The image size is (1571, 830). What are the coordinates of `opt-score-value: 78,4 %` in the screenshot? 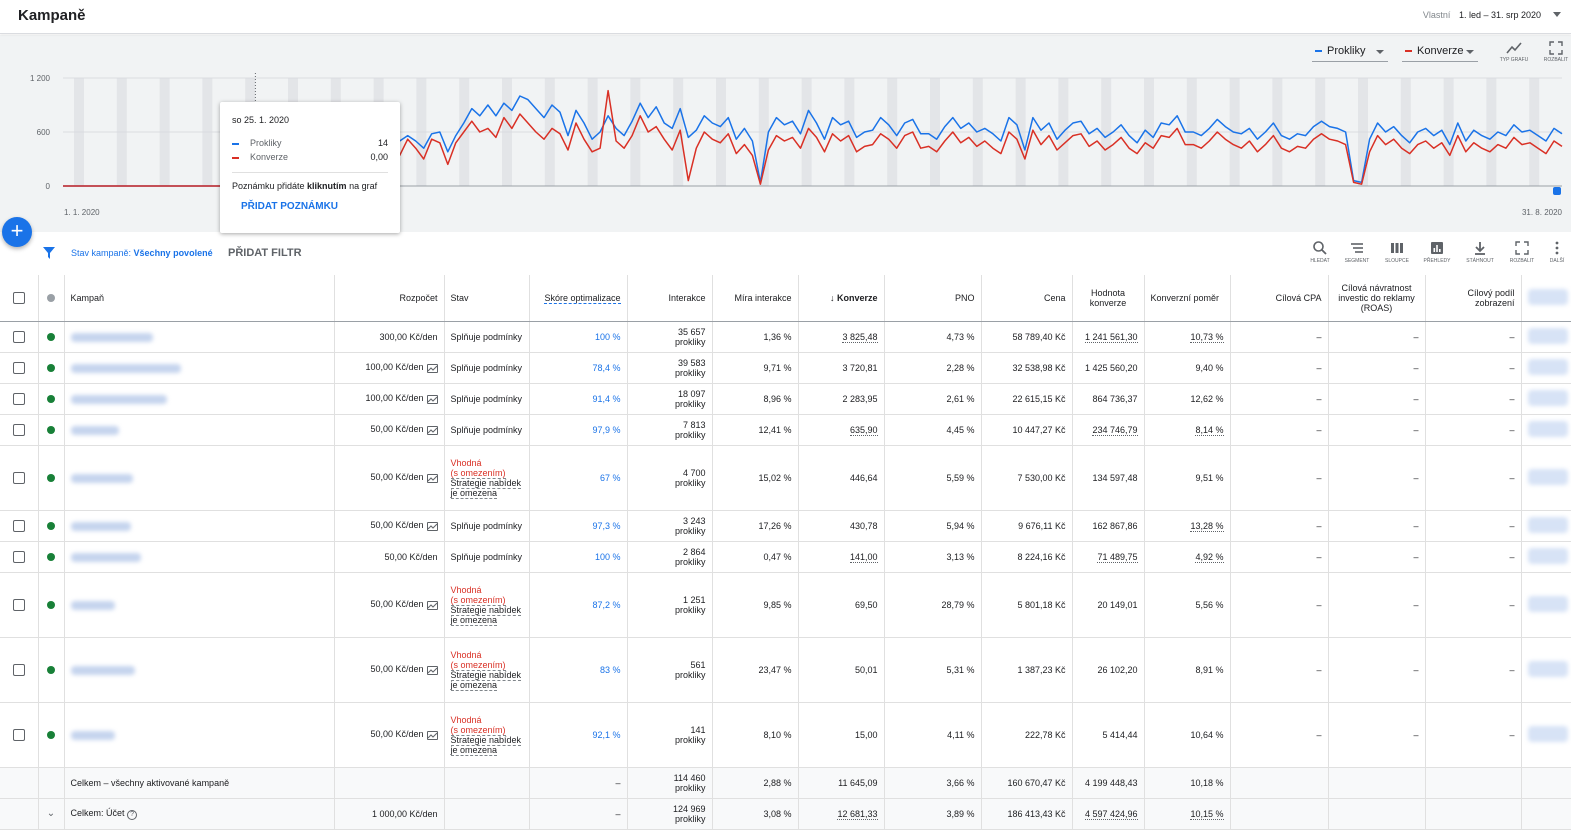 It's located at (606, 367).